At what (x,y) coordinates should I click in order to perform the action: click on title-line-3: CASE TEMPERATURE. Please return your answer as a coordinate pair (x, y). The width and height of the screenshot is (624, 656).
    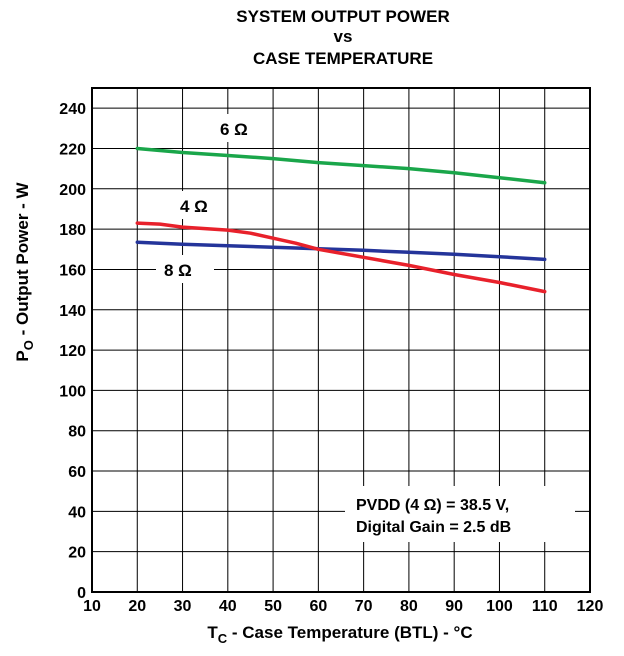
    Looking at the image, I should click on (343, 58).